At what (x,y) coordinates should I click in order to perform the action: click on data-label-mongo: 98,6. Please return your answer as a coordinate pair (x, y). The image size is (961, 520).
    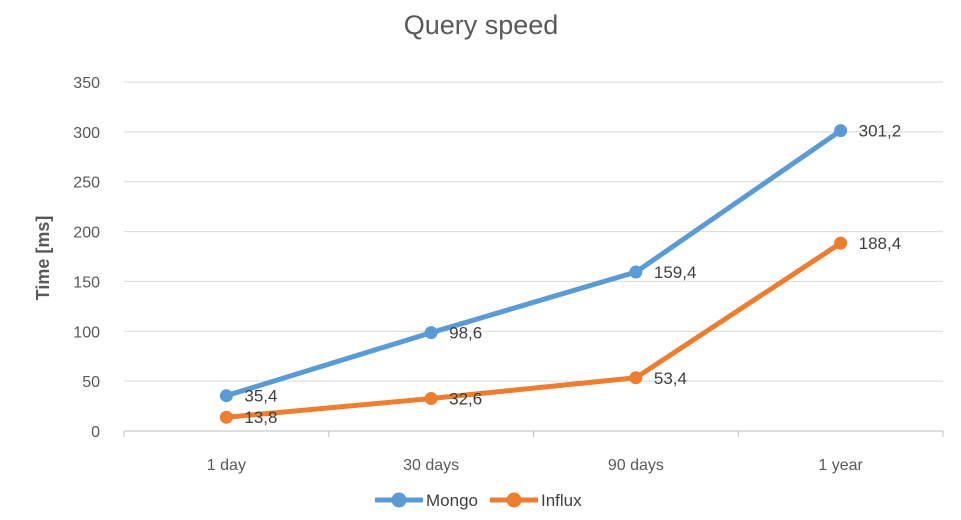
    Looking at the image, I should click on (465, 333).